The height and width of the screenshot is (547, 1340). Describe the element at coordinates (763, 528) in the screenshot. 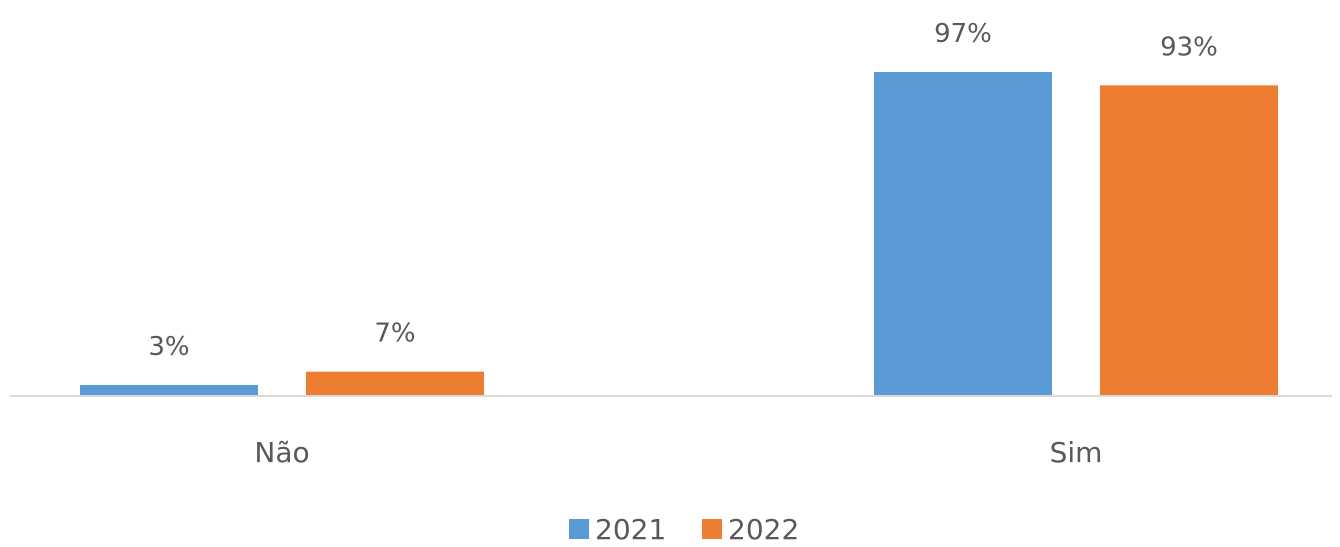

I see `legend-label-2022: 2022` at that location.